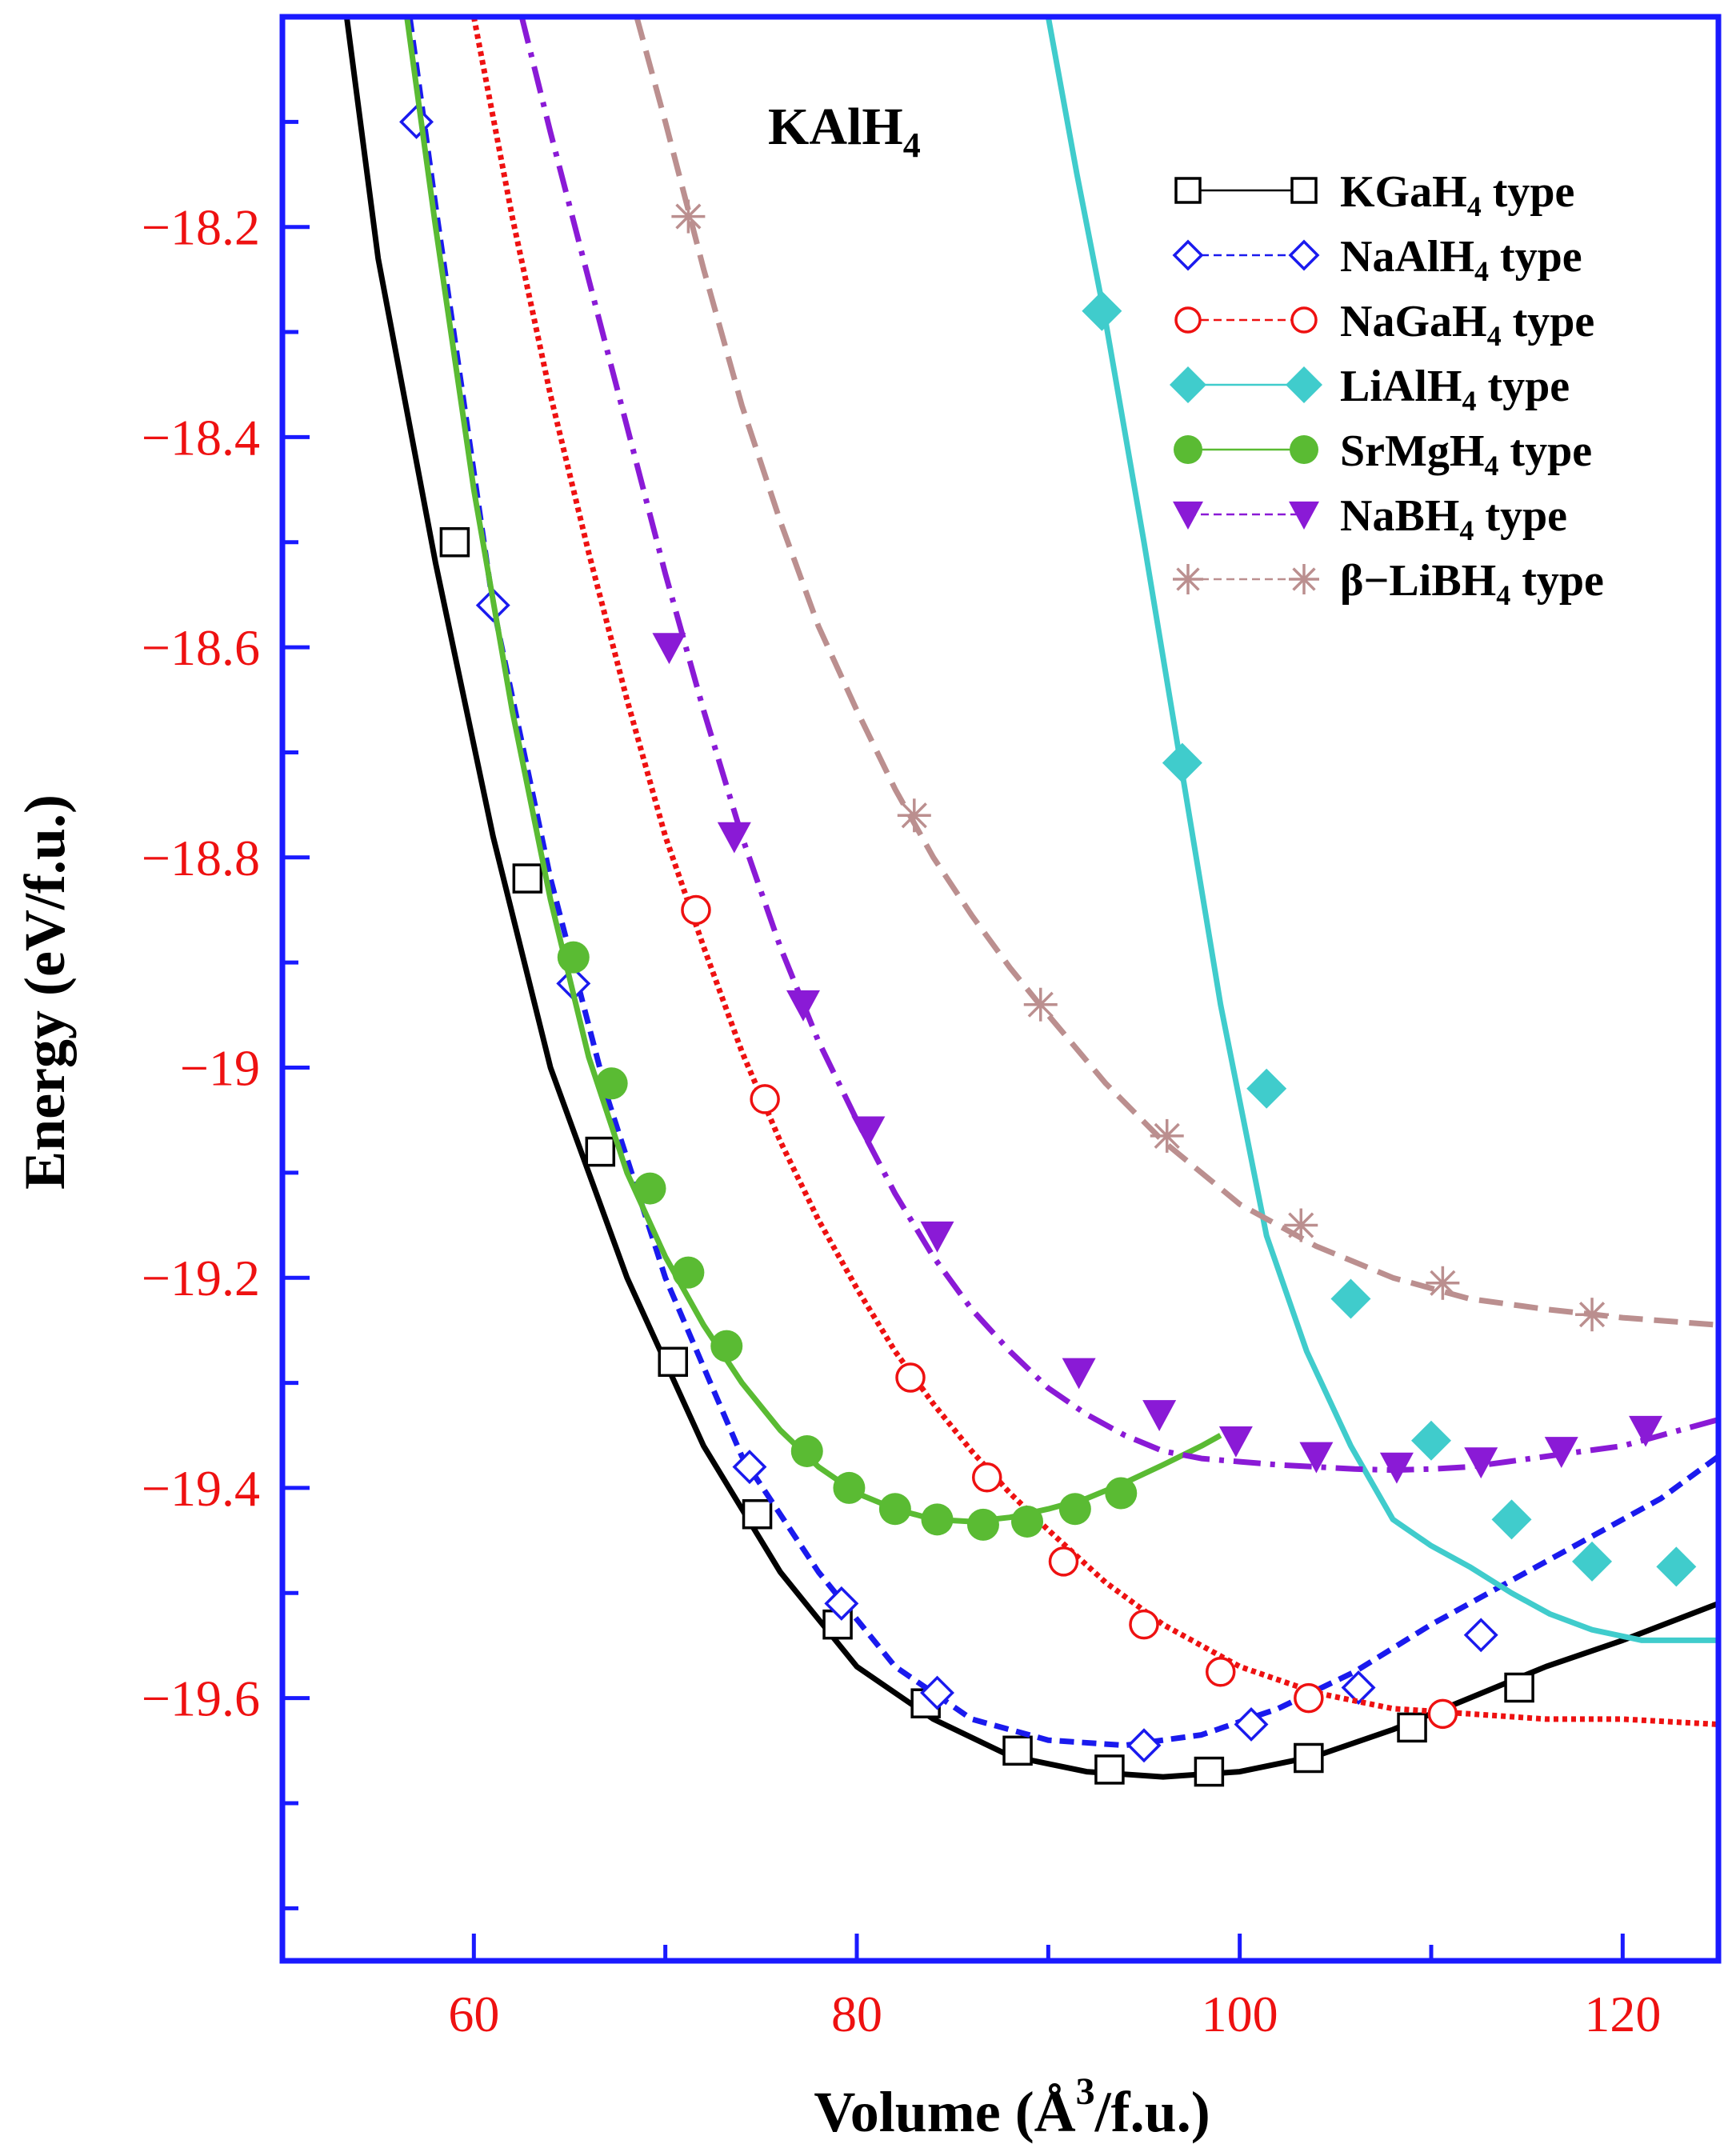 The width and height of the screenshot is (1728, 2156). Describe the element at coordinates (201, 647) in the screenshot. I see `y-tick-label: −18.6` at that location.